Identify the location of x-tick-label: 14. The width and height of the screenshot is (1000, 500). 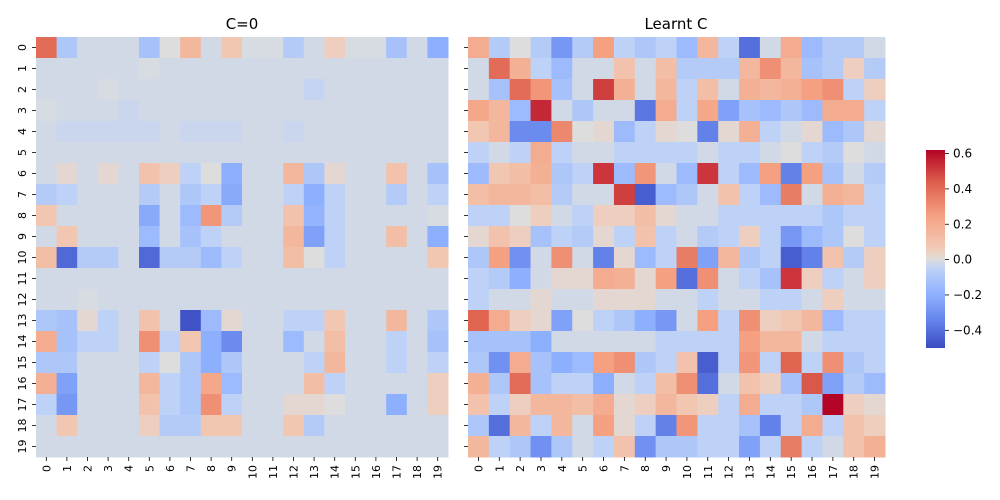
(335, 472).